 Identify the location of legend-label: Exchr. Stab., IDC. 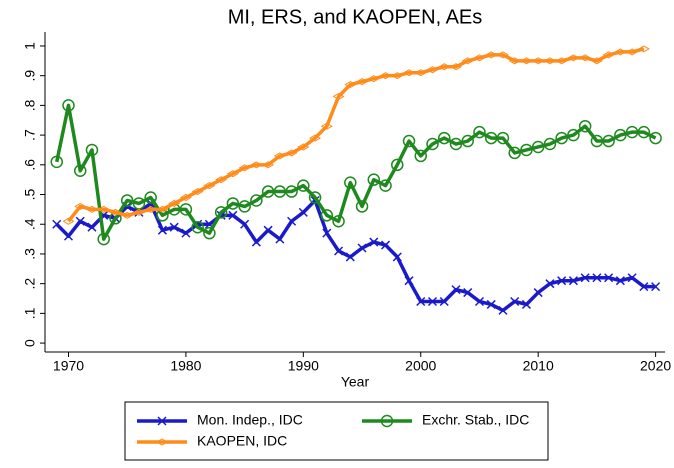
(475, 420).